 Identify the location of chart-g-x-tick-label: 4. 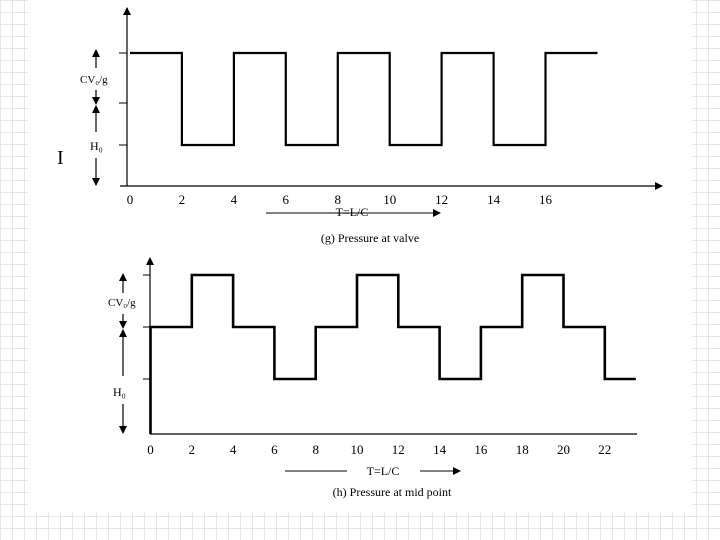
(234, 199).